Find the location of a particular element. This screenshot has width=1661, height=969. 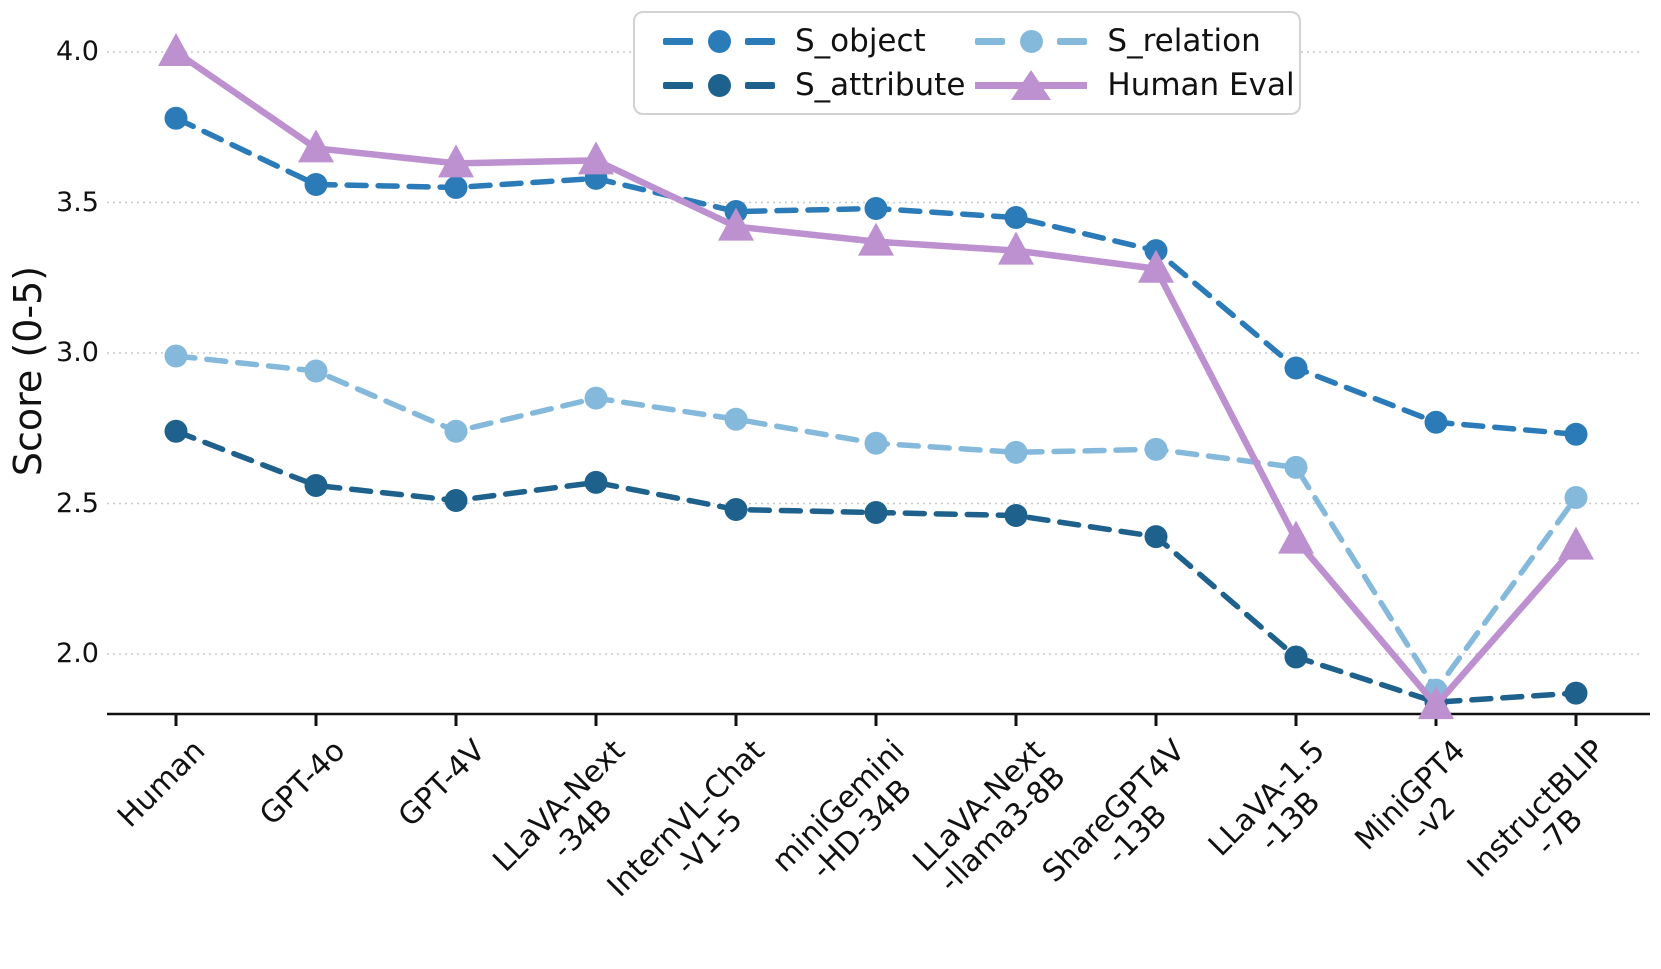

legend-item-S_object: S_object is located at coordinates (814, 41).